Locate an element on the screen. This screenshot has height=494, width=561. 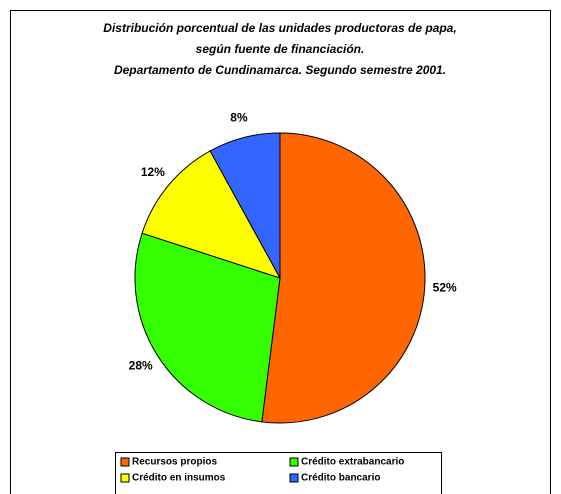
data-label: 28% is located at coordinates (141, 366).